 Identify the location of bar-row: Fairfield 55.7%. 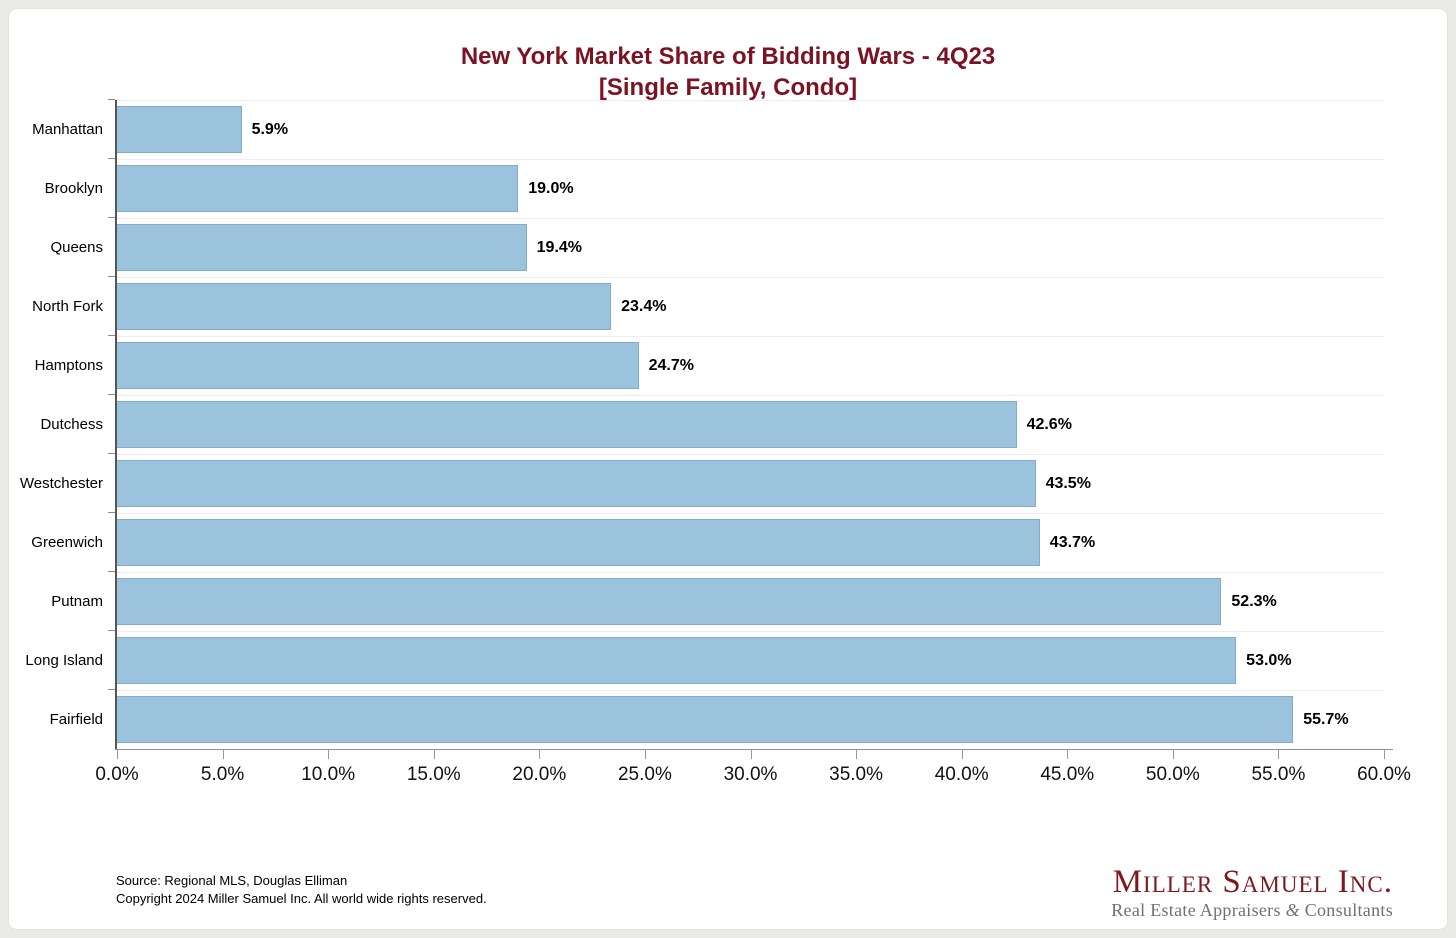
(717, 719).